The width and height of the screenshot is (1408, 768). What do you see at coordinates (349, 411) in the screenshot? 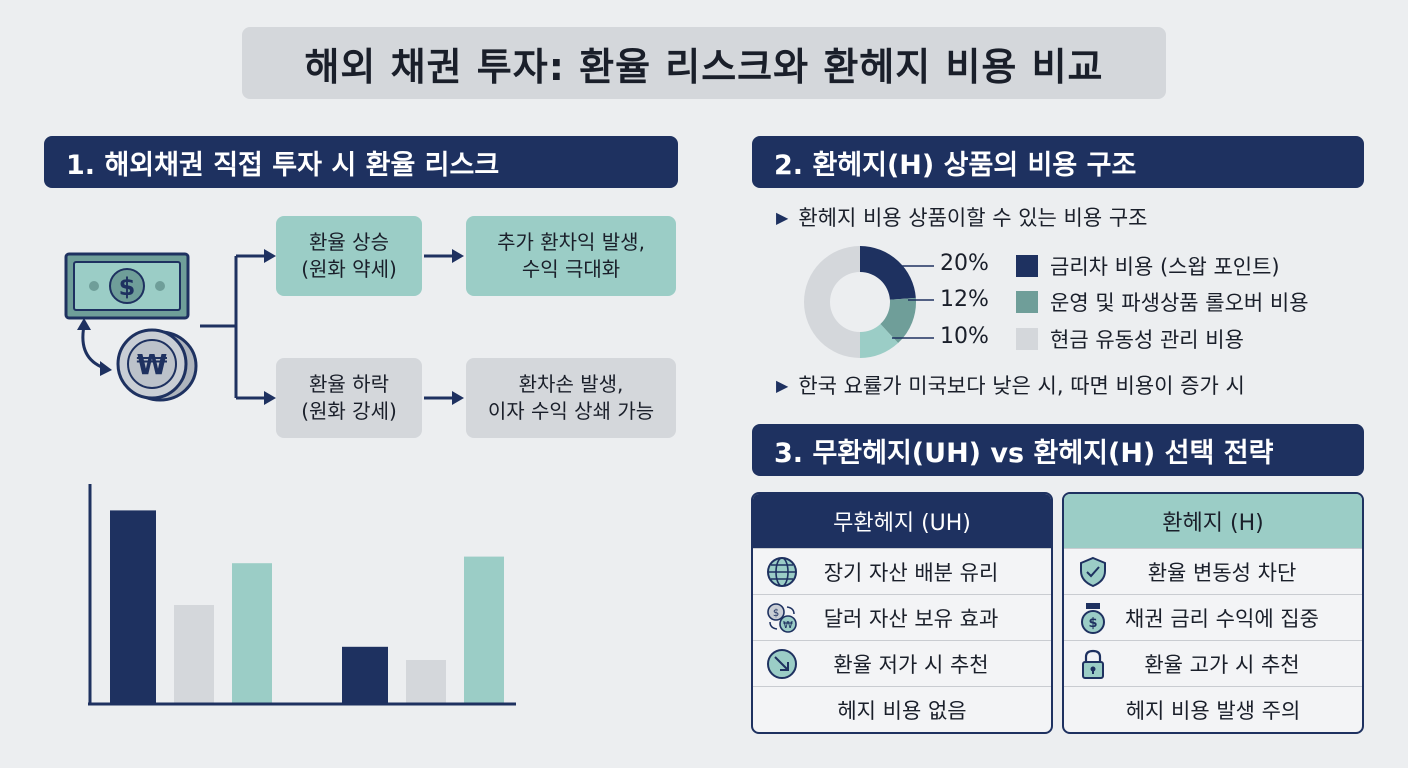
I see `rate-fall-line2: (원화 강세)` at bounding box center [349, 411].